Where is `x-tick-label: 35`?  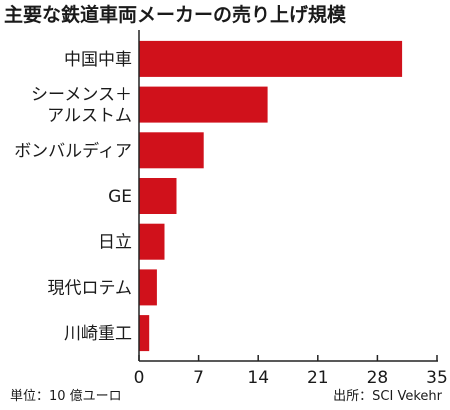
x-tick-label: 35 is located at coordinates (437, 378).